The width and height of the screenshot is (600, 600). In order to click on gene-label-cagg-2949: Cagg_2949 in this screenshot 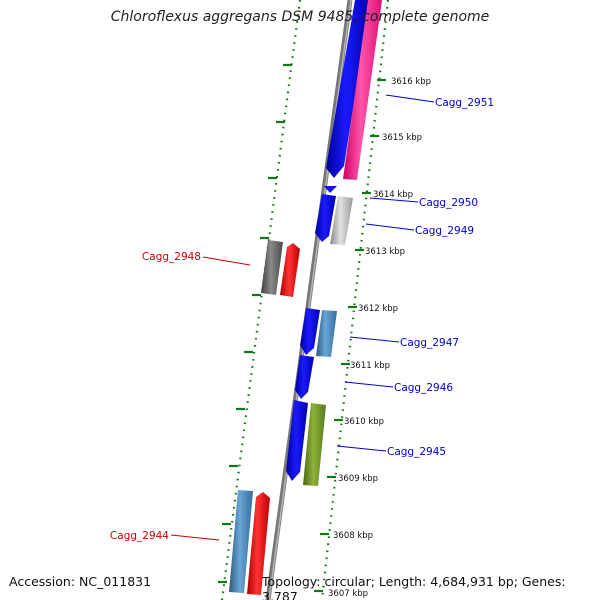, I will do `click(444, 231)`.